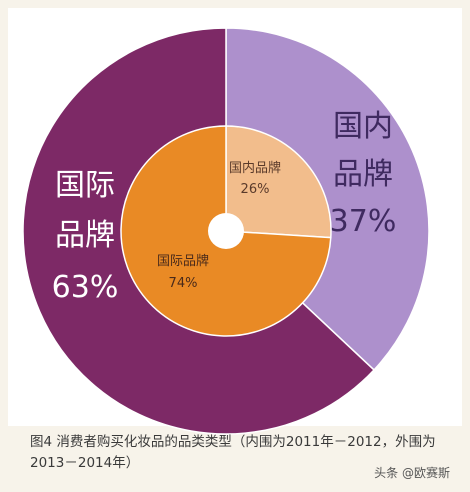 The height and width of the screenshot is (492, 470). What do you see at coordinates (226, 231) in the screenshot?
I see `center-hole` at bounding box center [226, 231].